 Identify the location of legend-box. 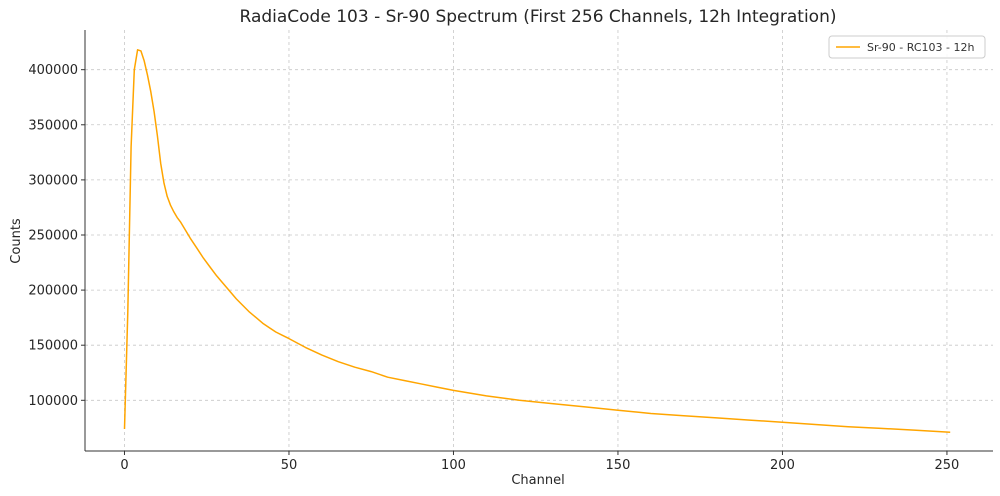
(907, 47).